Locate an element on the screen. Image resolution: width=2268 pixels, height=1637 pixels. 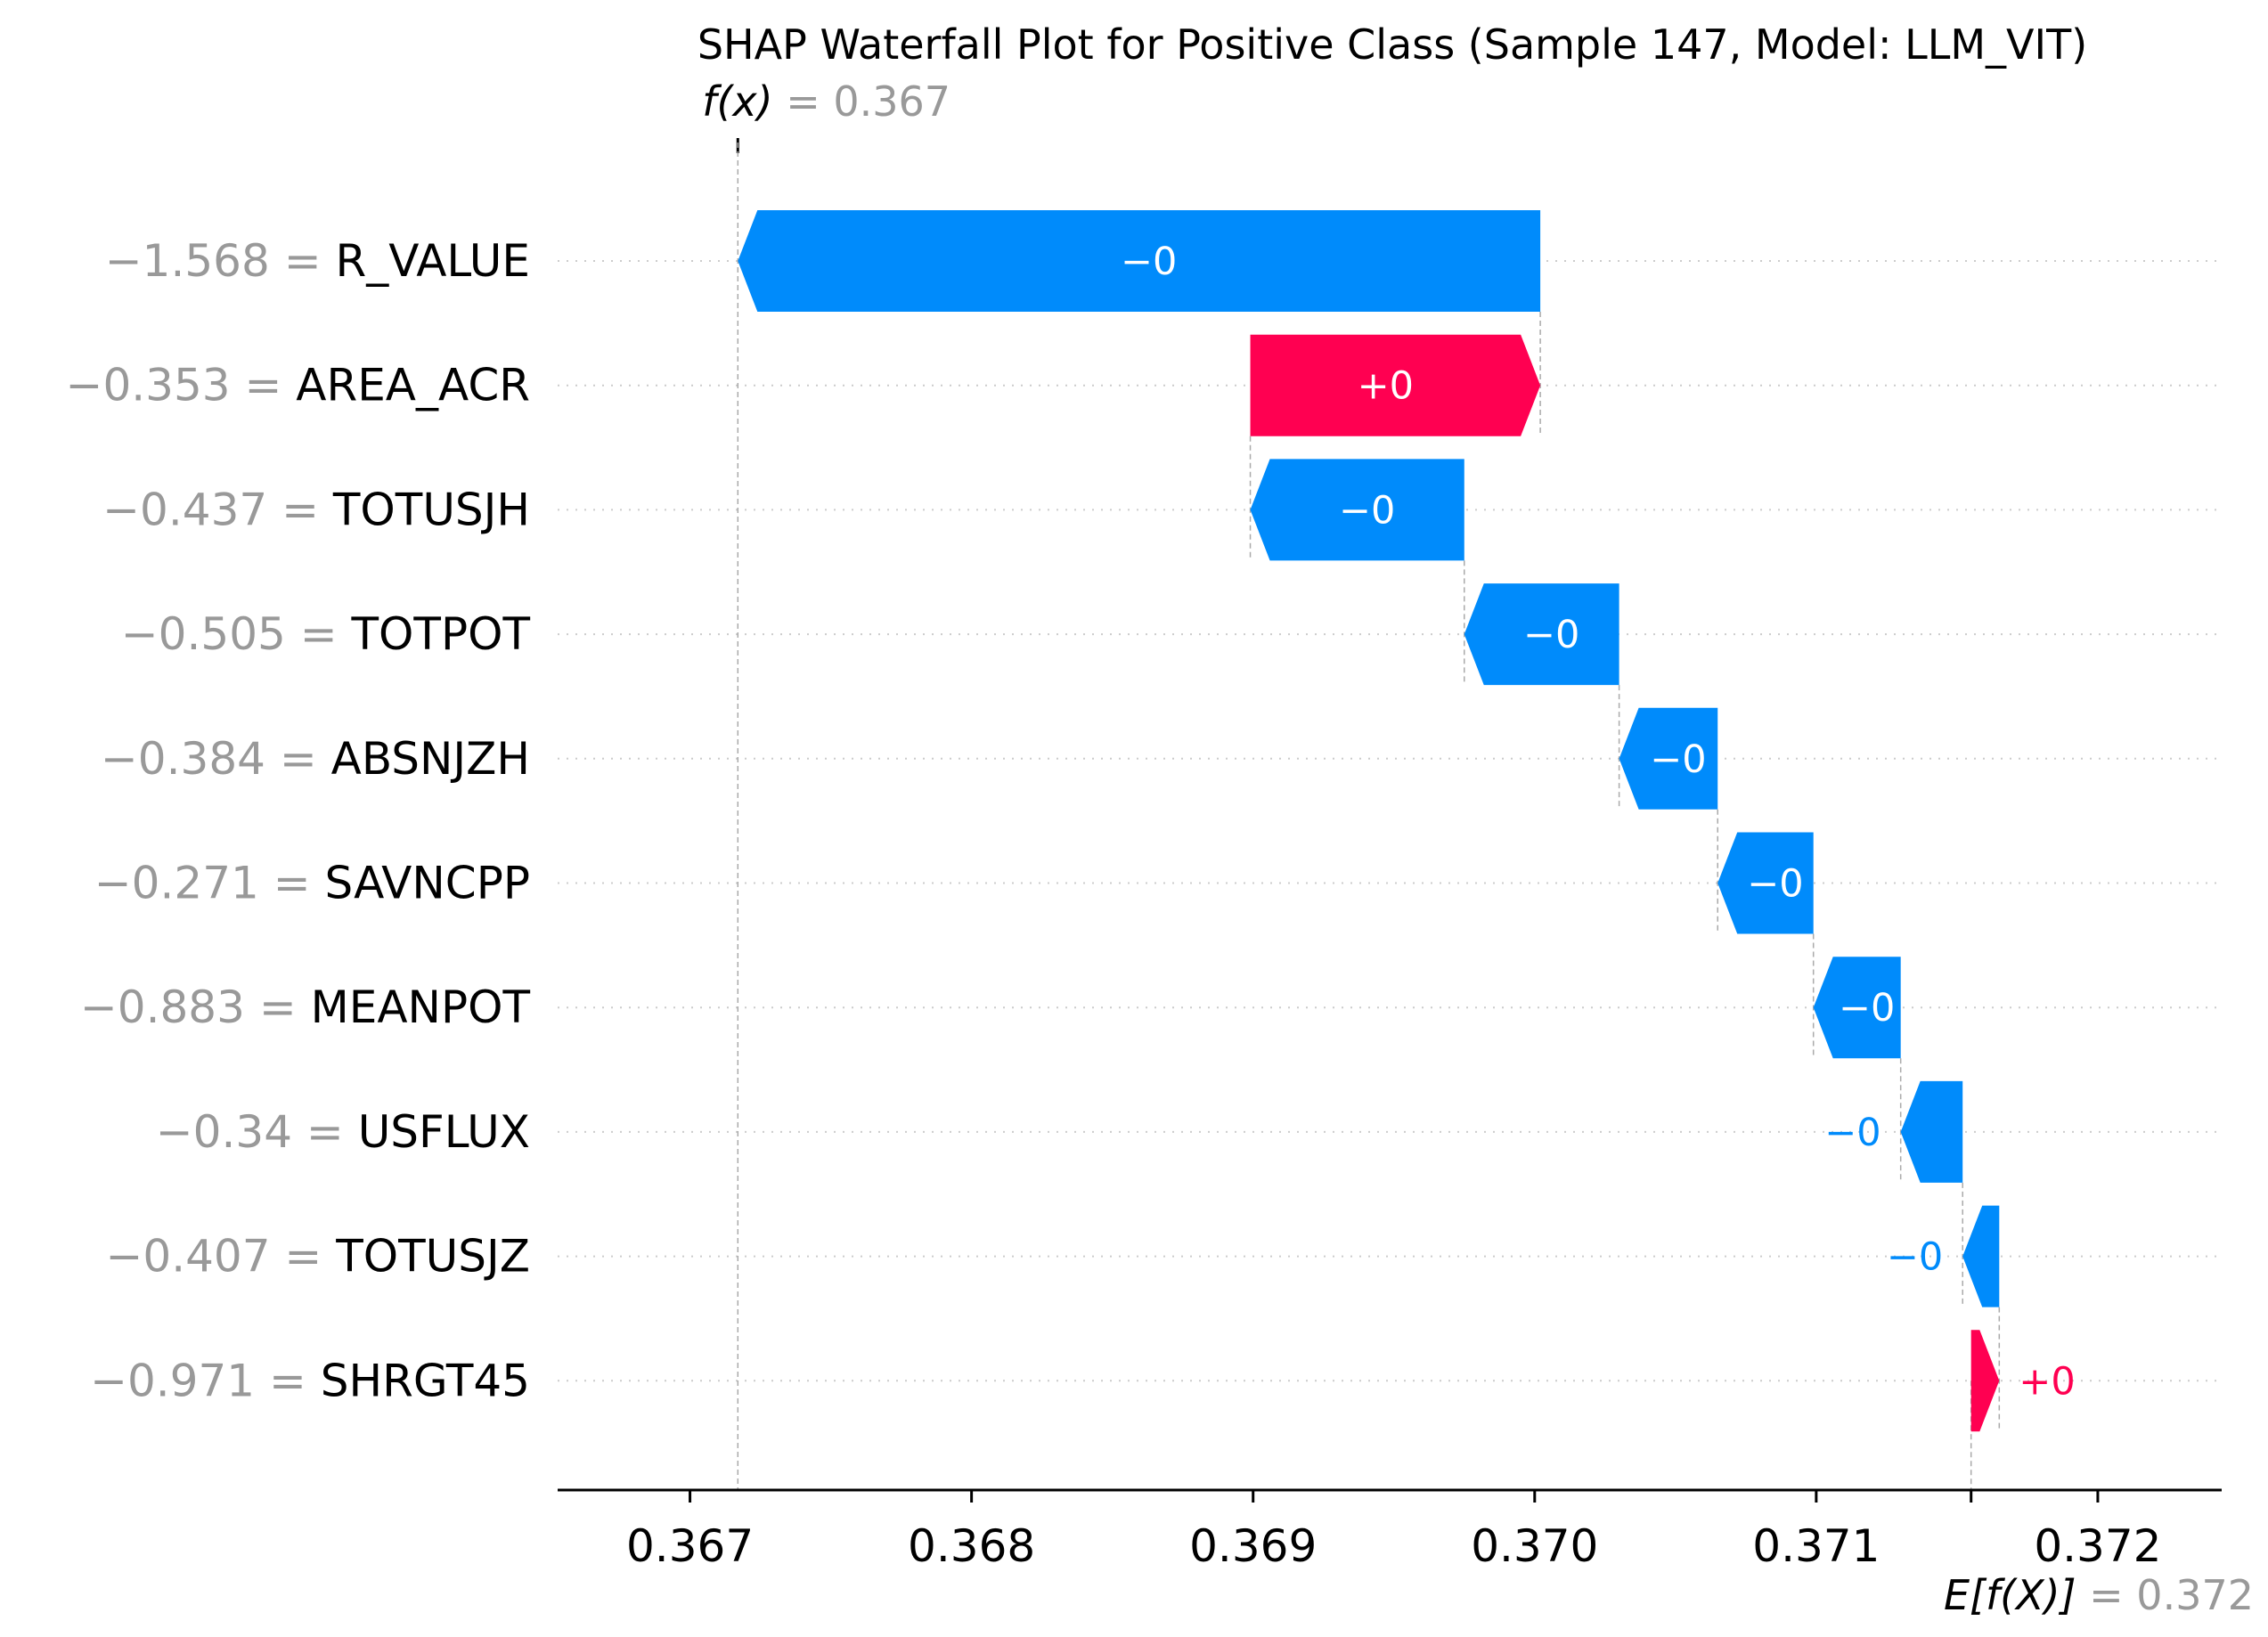
feature-value: −0.971 = is located at coordinates (205, 1380).